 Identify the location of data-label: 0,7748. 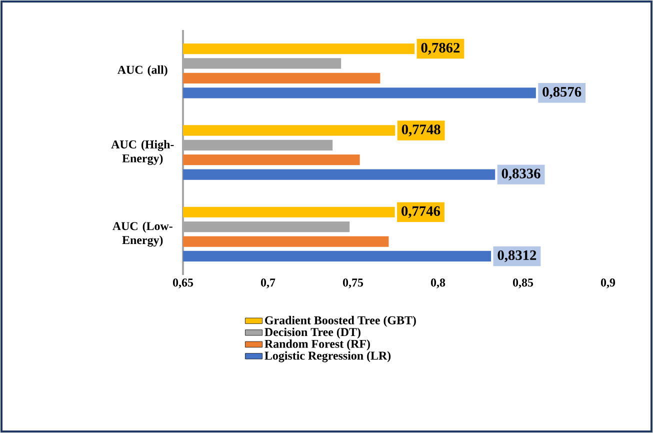
(421, 130).